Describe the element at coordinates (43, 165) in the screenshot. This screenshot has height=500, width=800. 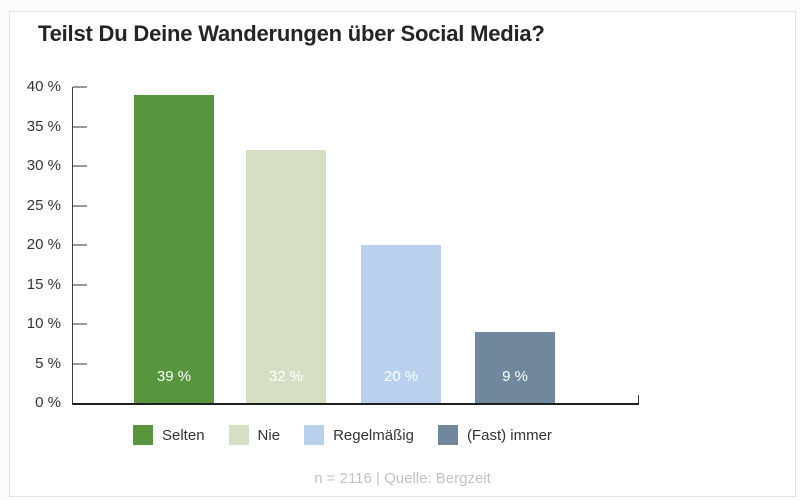
I see `y-axis-label: 30 %` at that location.